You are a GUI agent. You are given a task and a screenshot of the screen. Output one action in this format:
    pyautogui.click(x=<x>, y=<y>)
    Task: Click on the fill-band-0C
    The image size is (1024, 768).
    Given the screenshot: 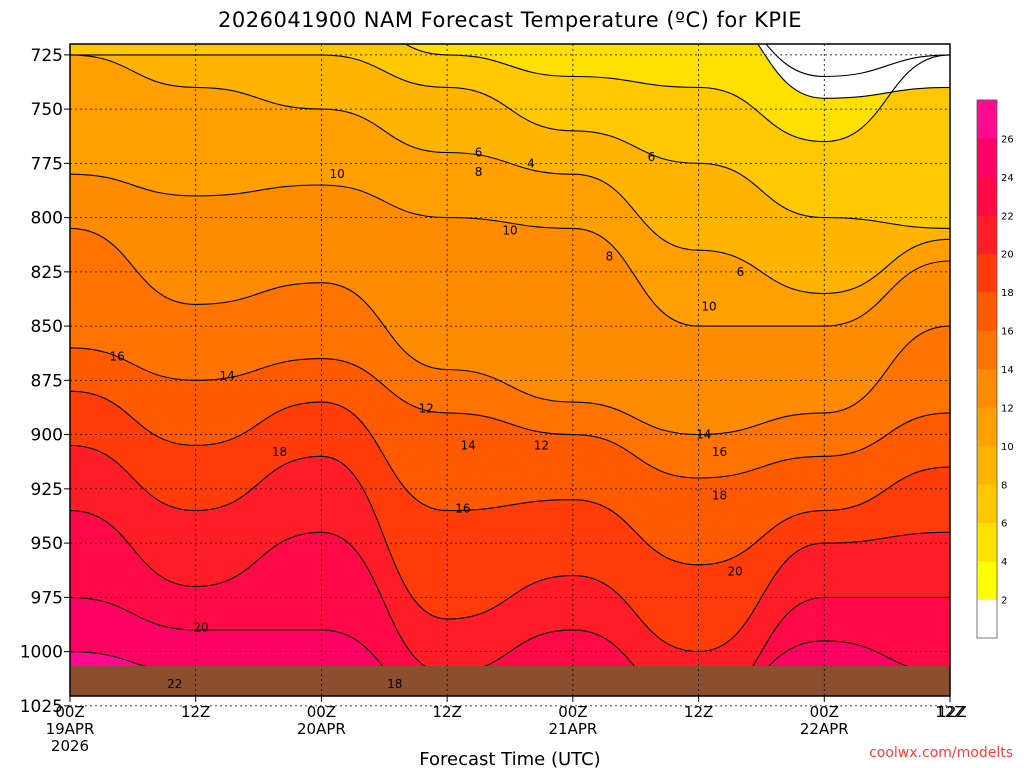 What is the action you would take?
    pyautogui.click(x=853, y=71)
    